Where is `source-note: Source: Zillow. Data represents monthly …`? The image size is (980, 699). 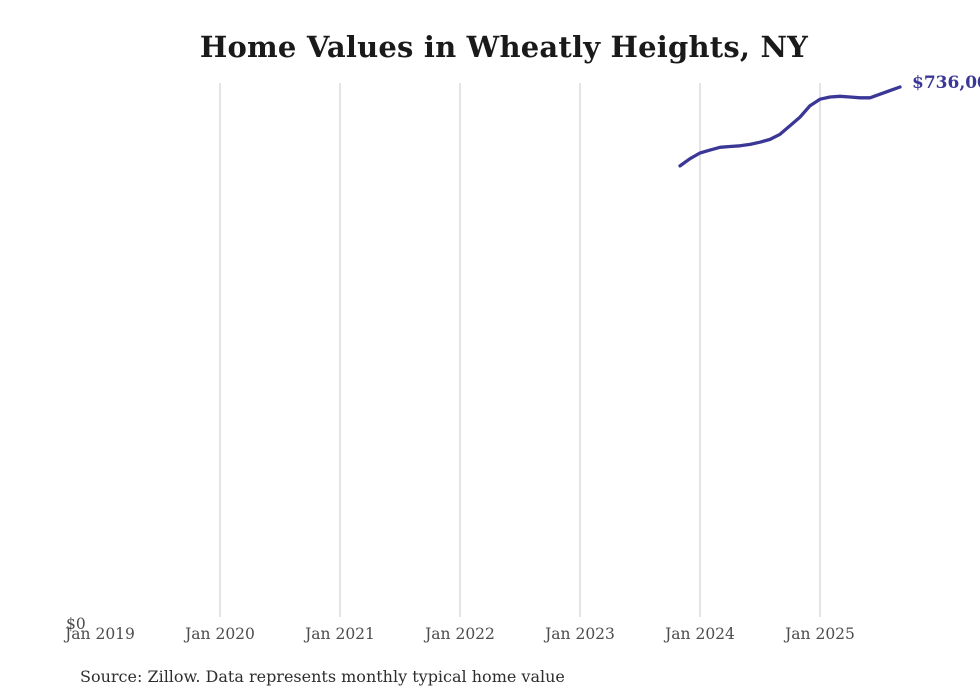 source-note: Source: Zillow. Data represents monthly … is located at coordinates (322, 676).